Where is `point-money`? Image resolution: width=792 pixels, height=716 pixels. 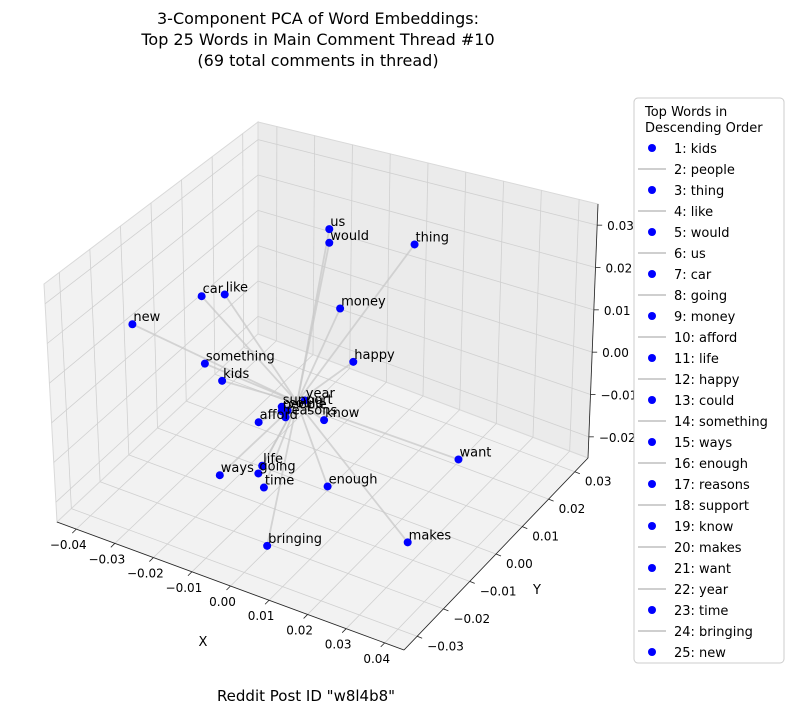
point-money is located at coordinates (340, 308).